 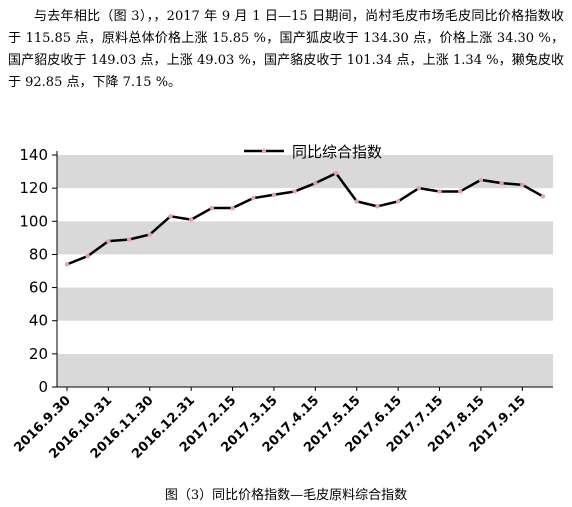 What do you see at coordinates (33, 221) in the screenshot?
I see `y-tick-label: 100` at bounding box center [33, 221].